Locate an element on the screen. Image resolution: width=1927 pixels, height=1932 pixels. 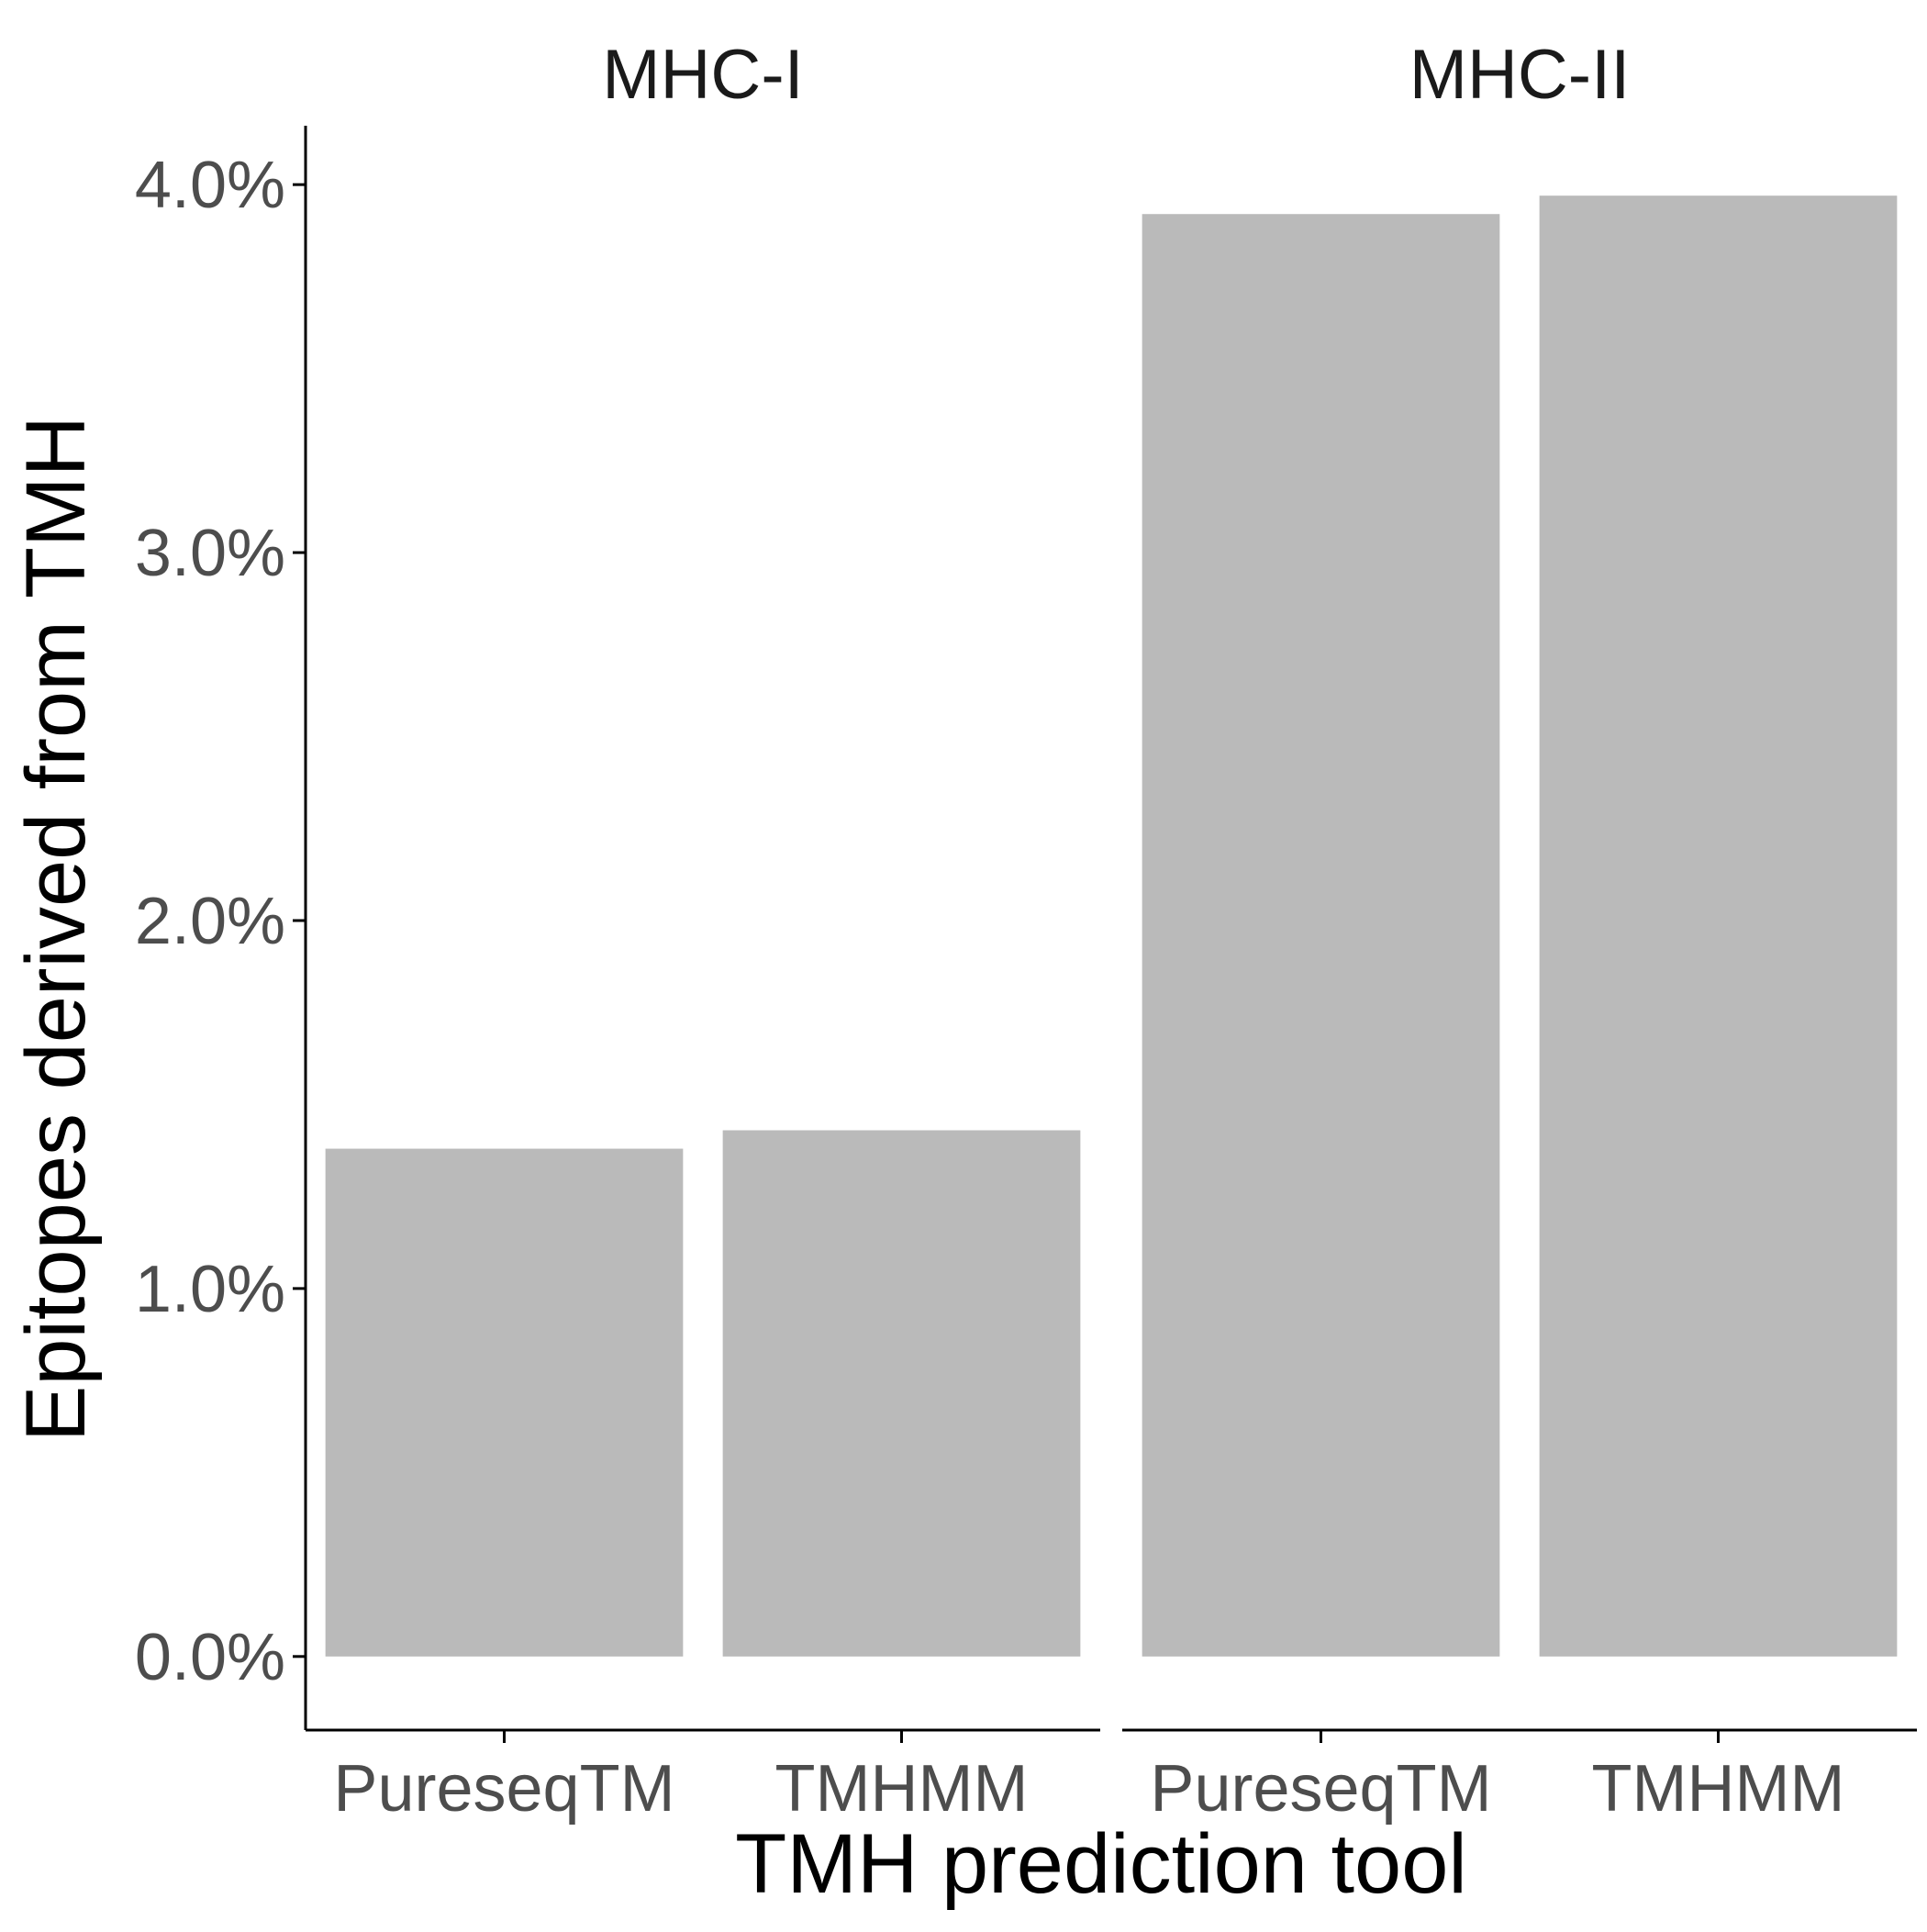
y-tick-label: 3.0% is located at coordinates (210, 553).